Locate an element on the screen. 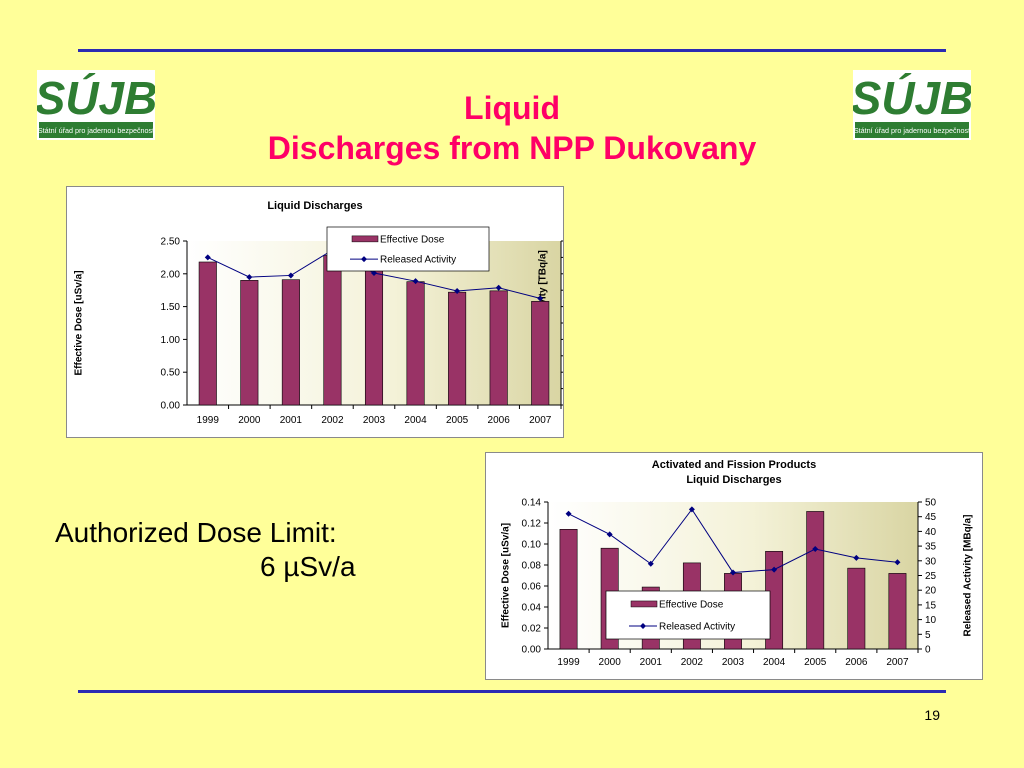  dose-limit-value: 6 µSv/a is located at coordinates (308, 566).